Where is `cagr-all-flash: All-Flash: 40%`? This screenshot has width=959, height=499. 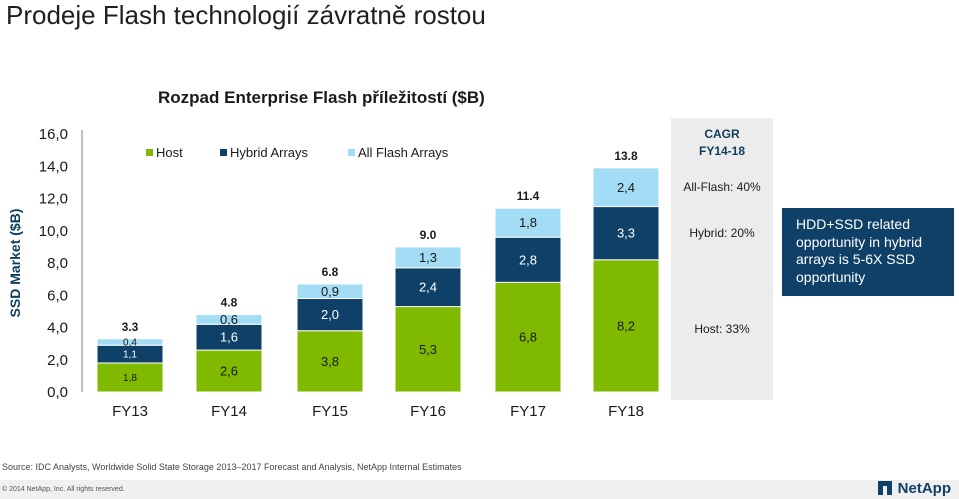
cagr-all-flash: All-Flash: 40% is located at coordinates (722, 187).